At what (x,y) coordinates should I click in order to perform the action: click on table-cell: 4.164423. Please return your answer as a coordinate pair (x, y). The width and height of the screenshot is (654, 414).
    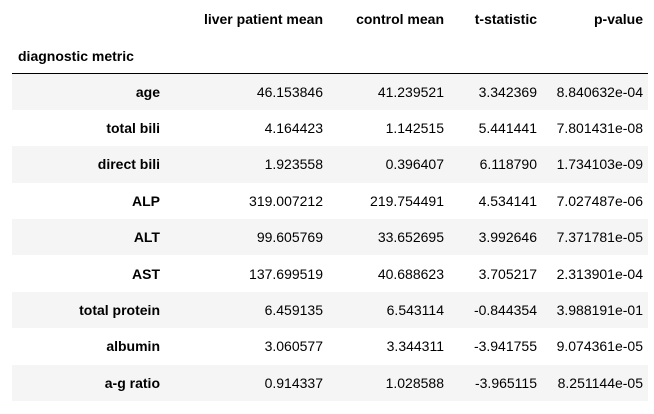
    Looking at the image, I should click on (293, 128).